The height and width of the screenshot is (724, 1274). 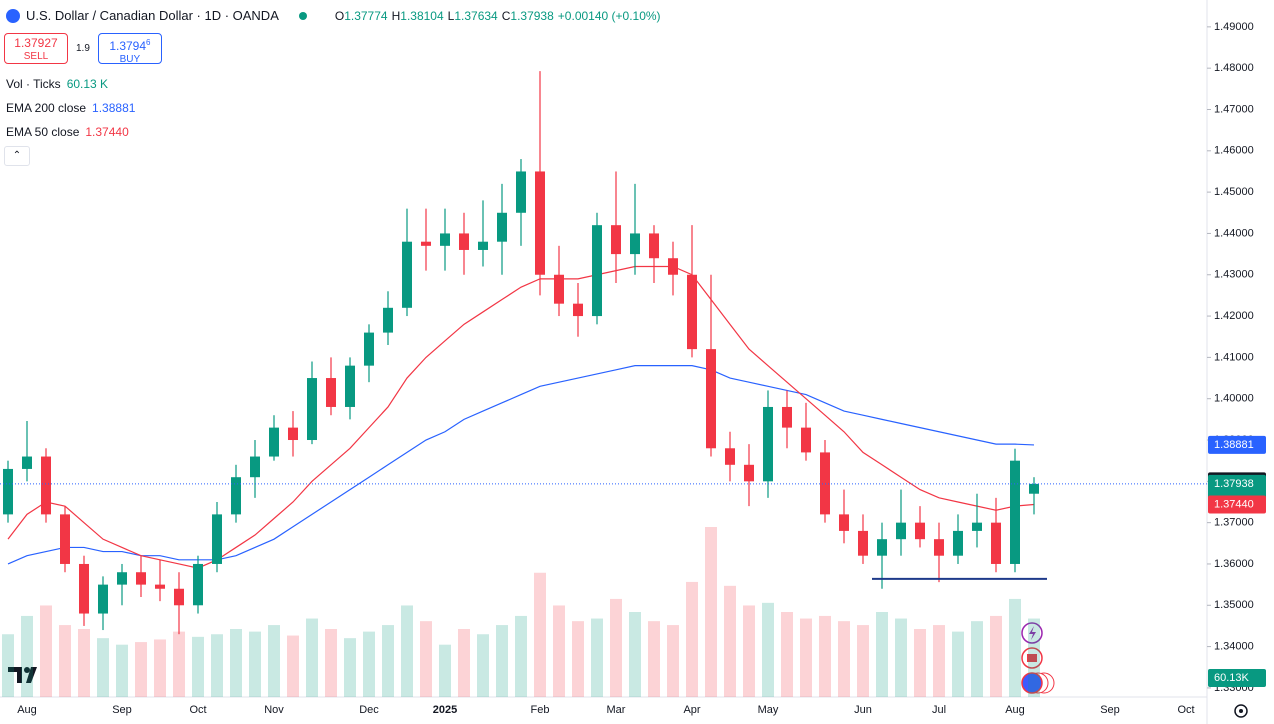 What do you see at coordinates (1237, 444) in the screenshot?
I see `price-tag` at bounding box center [1237, 444].